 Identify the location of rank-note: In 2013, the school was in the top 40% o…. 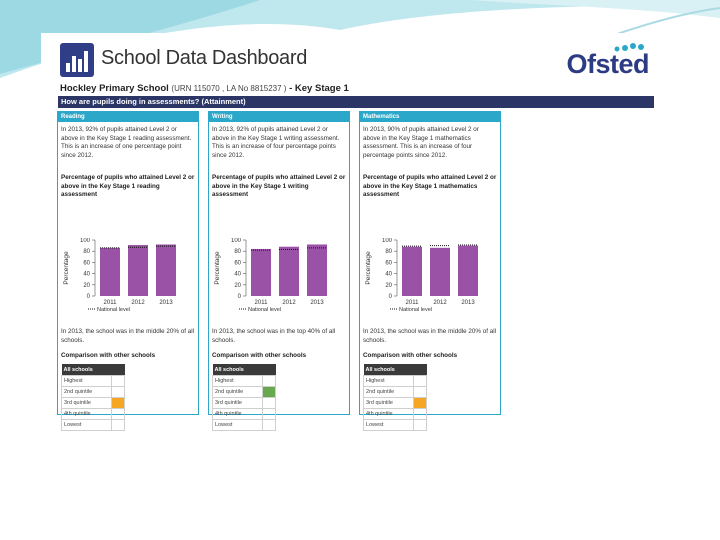
(274, 336).